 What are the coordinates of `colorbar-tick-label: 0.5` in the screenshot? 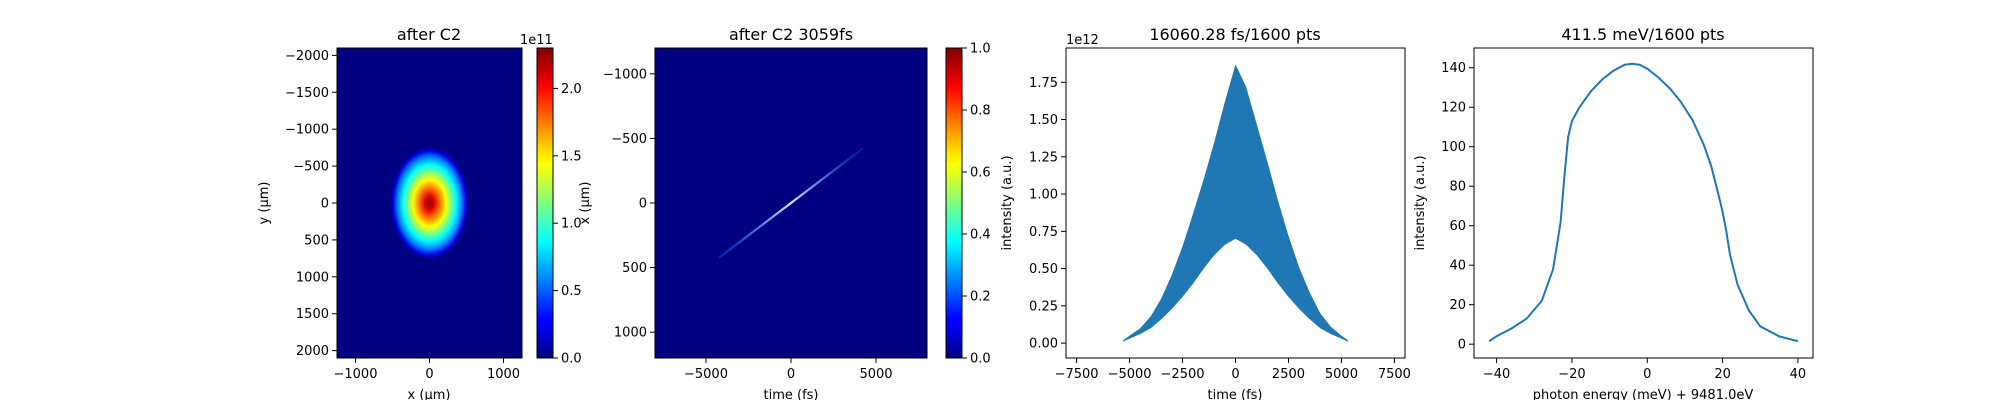 It's located at (571, 291).